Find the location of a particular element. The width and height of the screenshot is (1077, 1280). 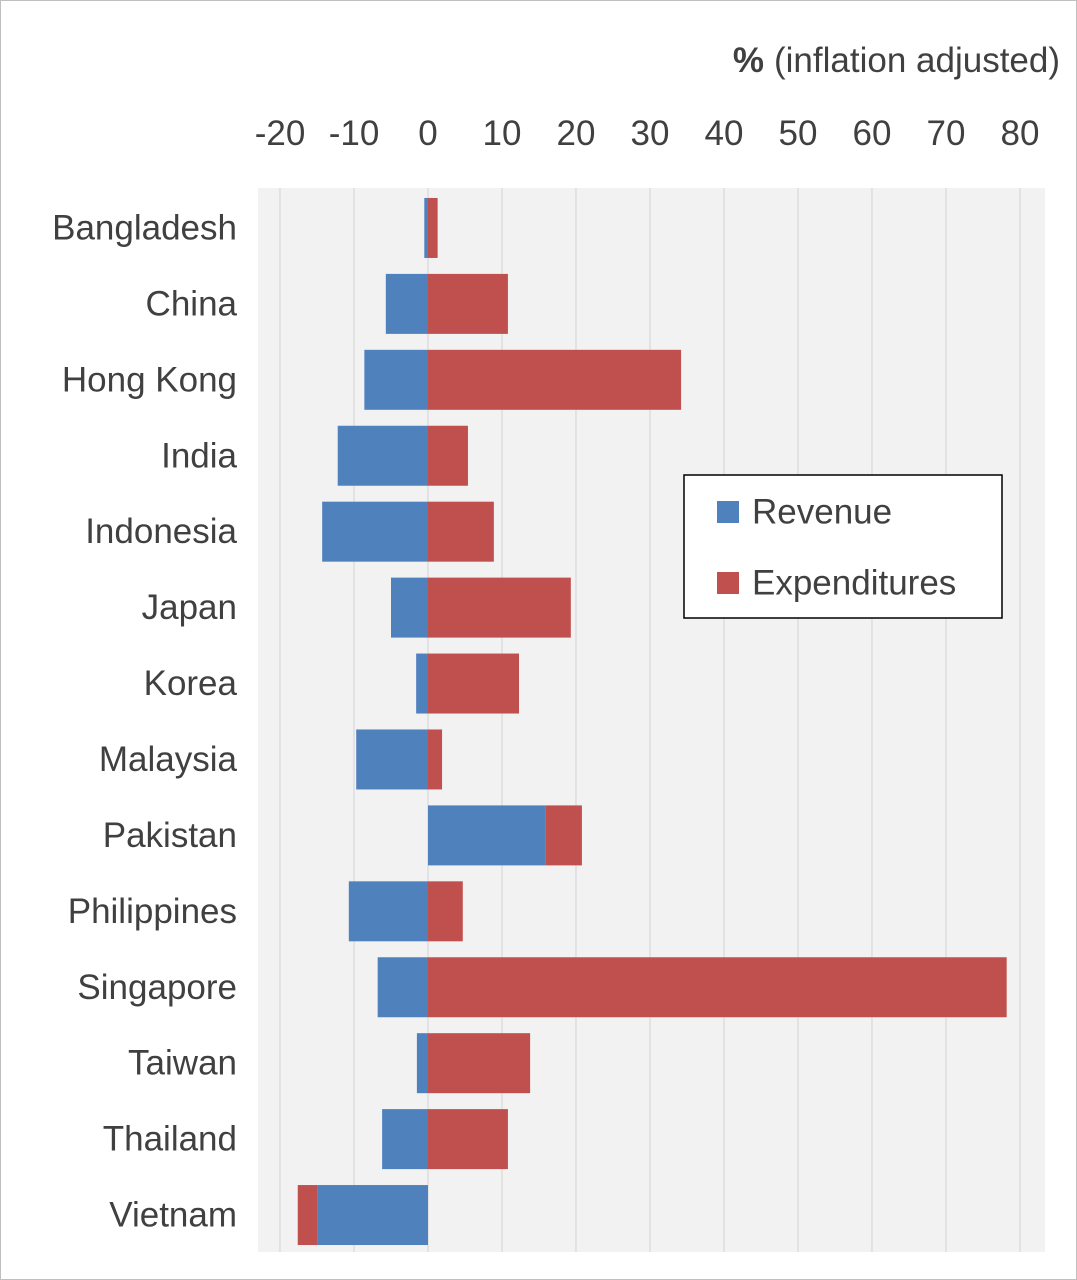

x-tick-label: 70 is located at coordinates (946, 133).